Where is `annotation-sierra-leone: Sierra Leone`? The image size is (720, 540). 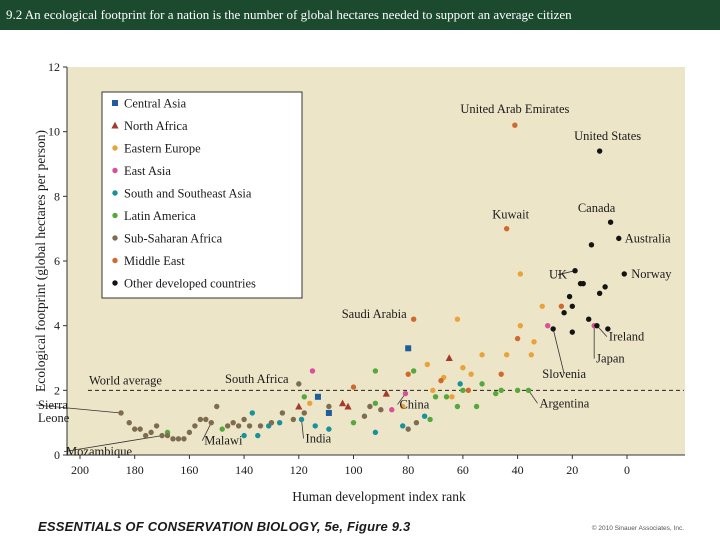
annotation-sierra-leone: Sierra Leone is located at coordinates (54, 411).